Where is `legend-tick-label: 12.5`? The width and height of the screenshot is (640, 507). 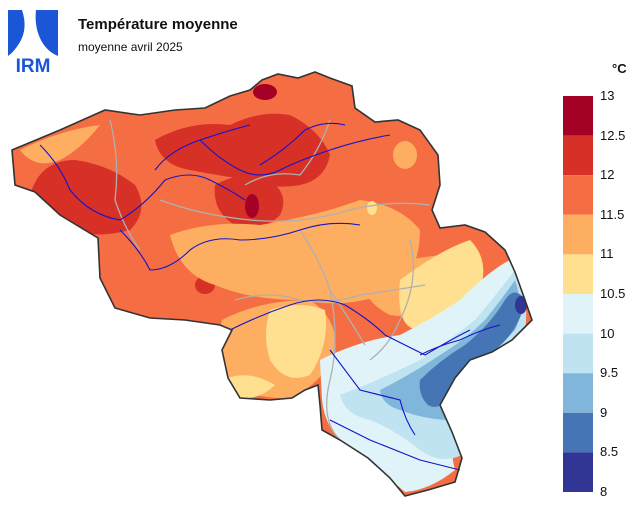
legend-tick-label: 12.5 is located at coordinates (613, 135).